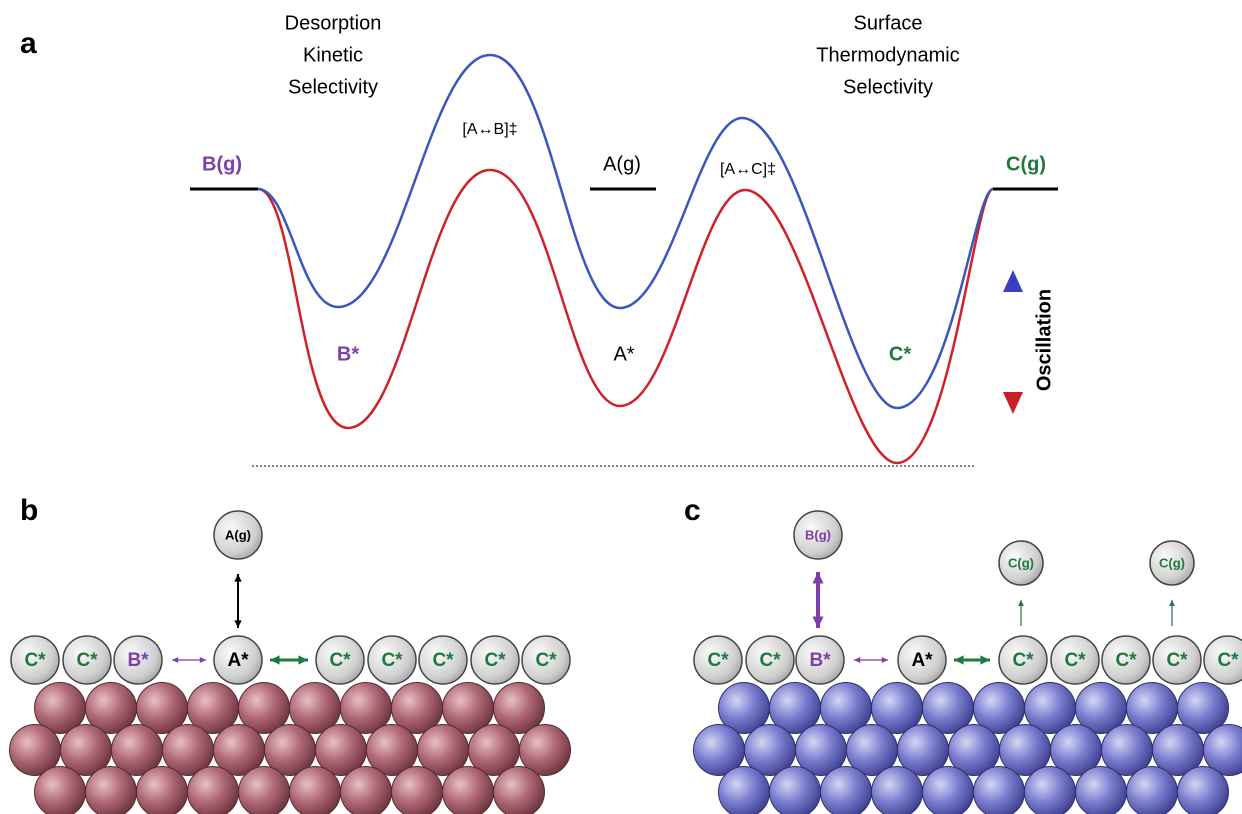 The width and height of the screenshot is (1242, 814). What do you see at coordinates (1026, 164) in the screenshot?
I see `state-label: C(g)` at bounding box center [1026, 164].